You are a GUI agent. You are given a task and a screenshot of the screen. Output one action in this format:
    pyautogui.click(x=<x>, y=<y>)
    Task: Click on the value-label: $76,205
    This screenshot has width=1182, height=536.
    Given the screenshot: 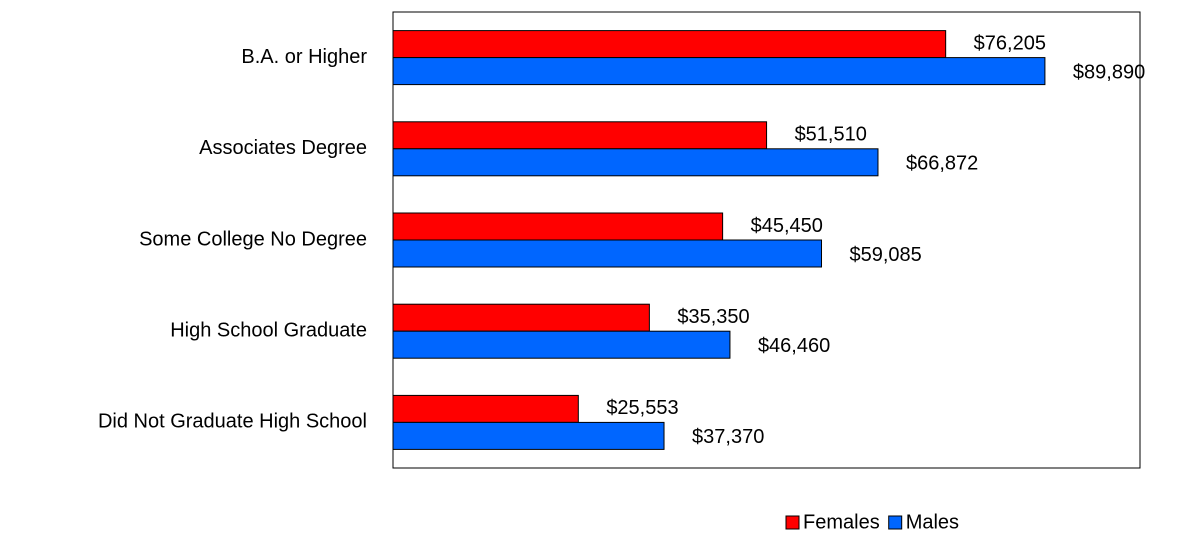 What is the action you would take?
    pyautogui.click(x=1010, y=43)
    